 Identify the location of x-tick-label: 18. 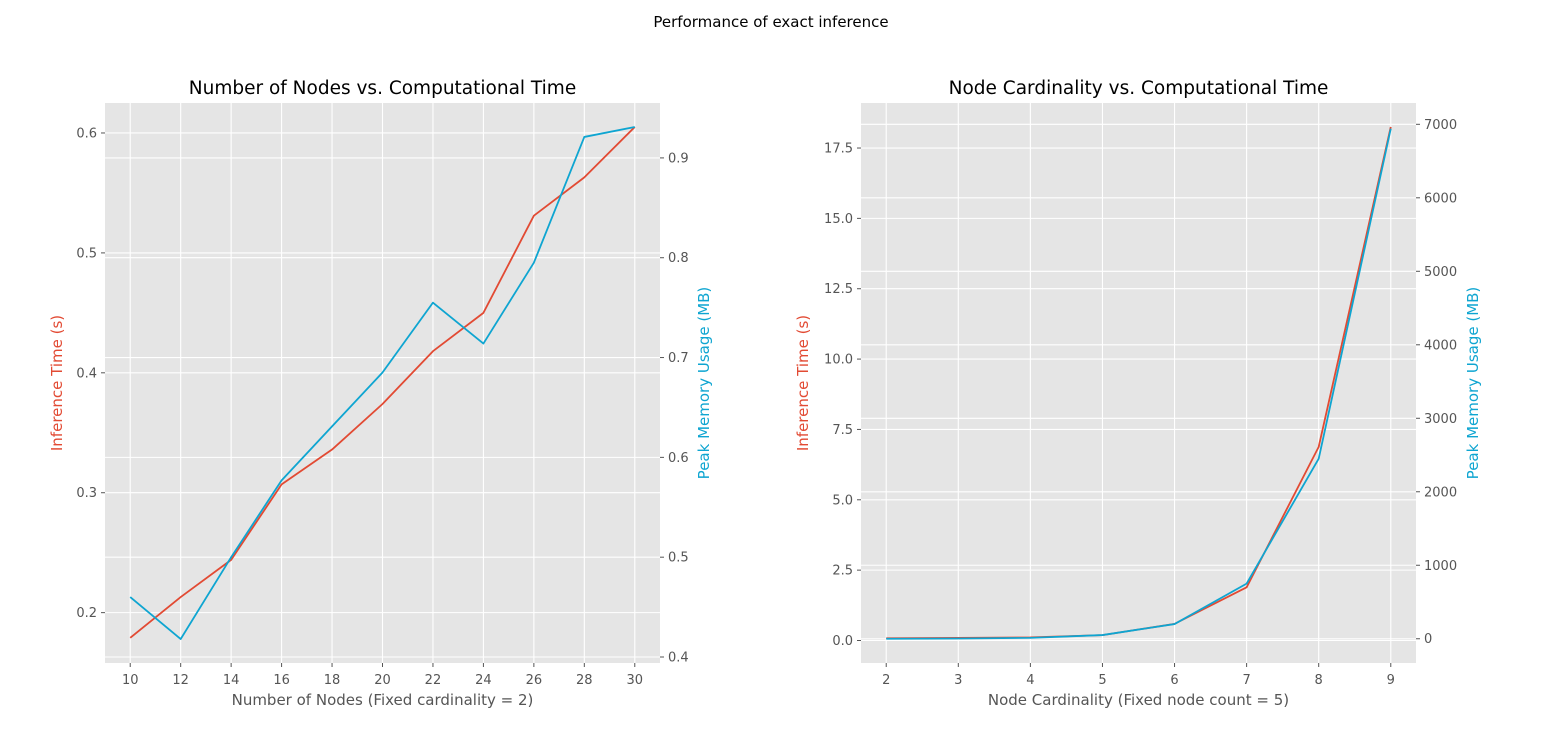
(332, 680).